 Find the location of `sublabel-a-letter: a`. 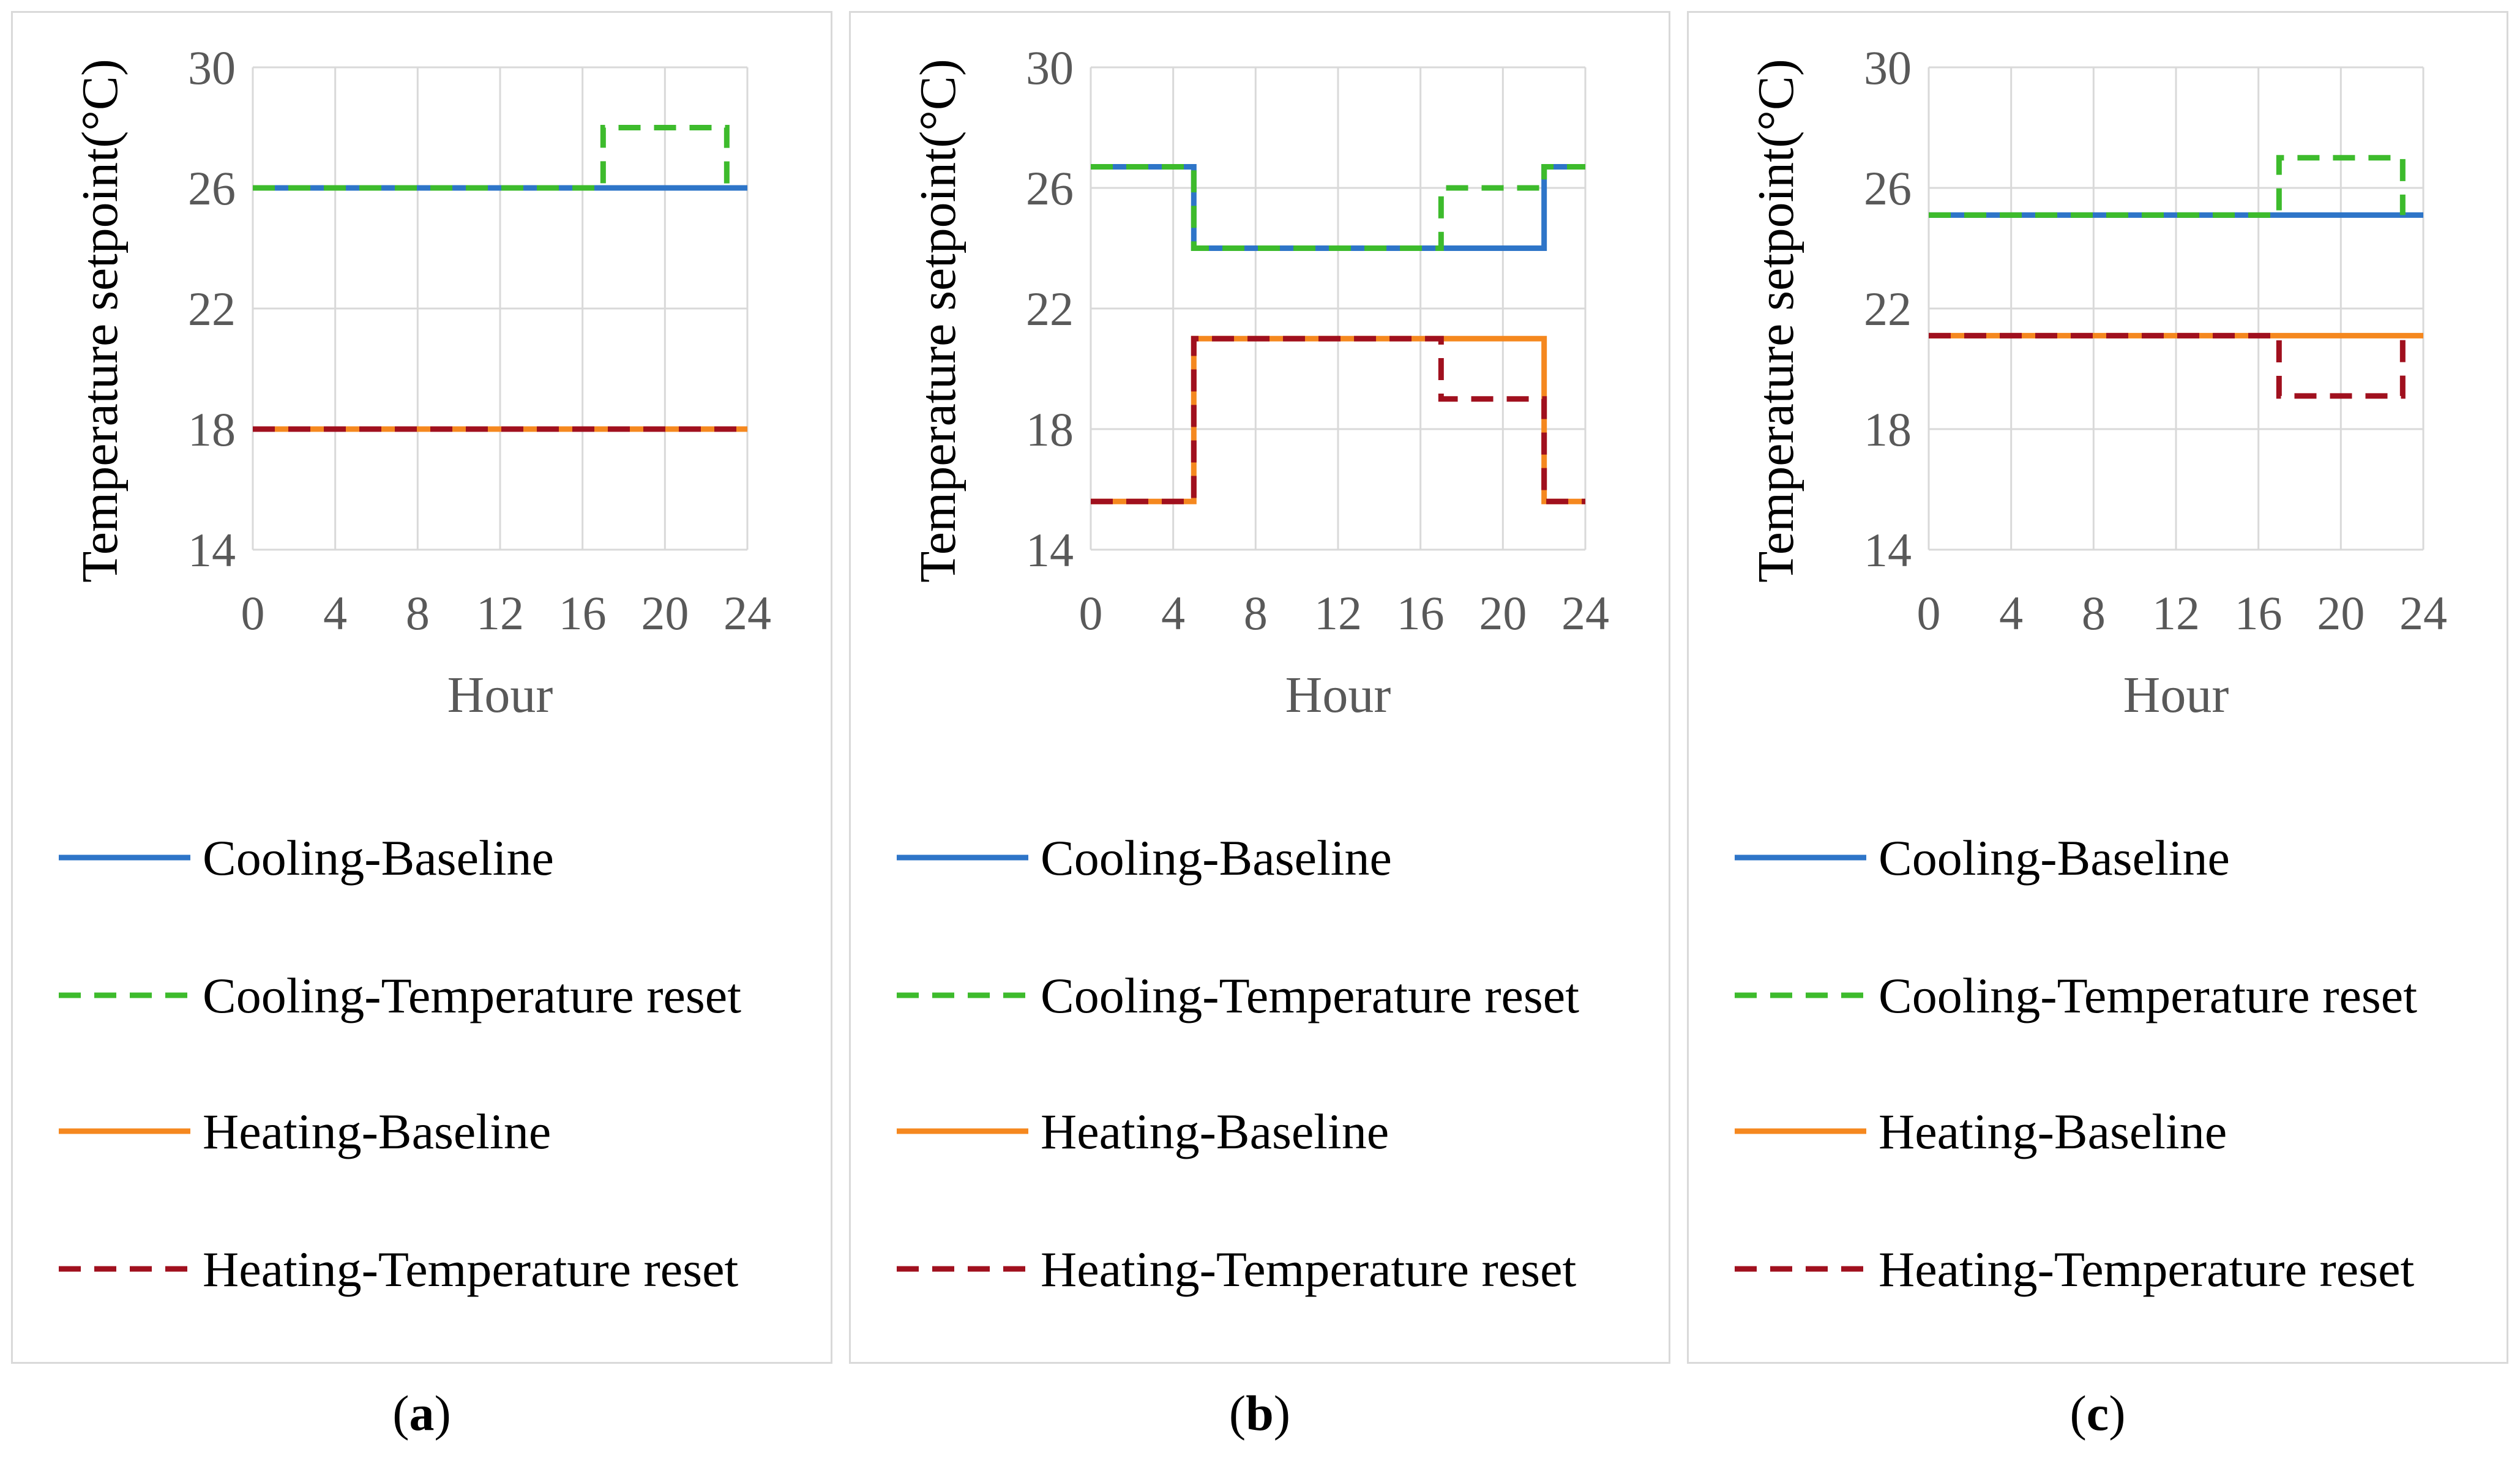

sublabel-a-letter: a is located at coordinates (422, 1413).